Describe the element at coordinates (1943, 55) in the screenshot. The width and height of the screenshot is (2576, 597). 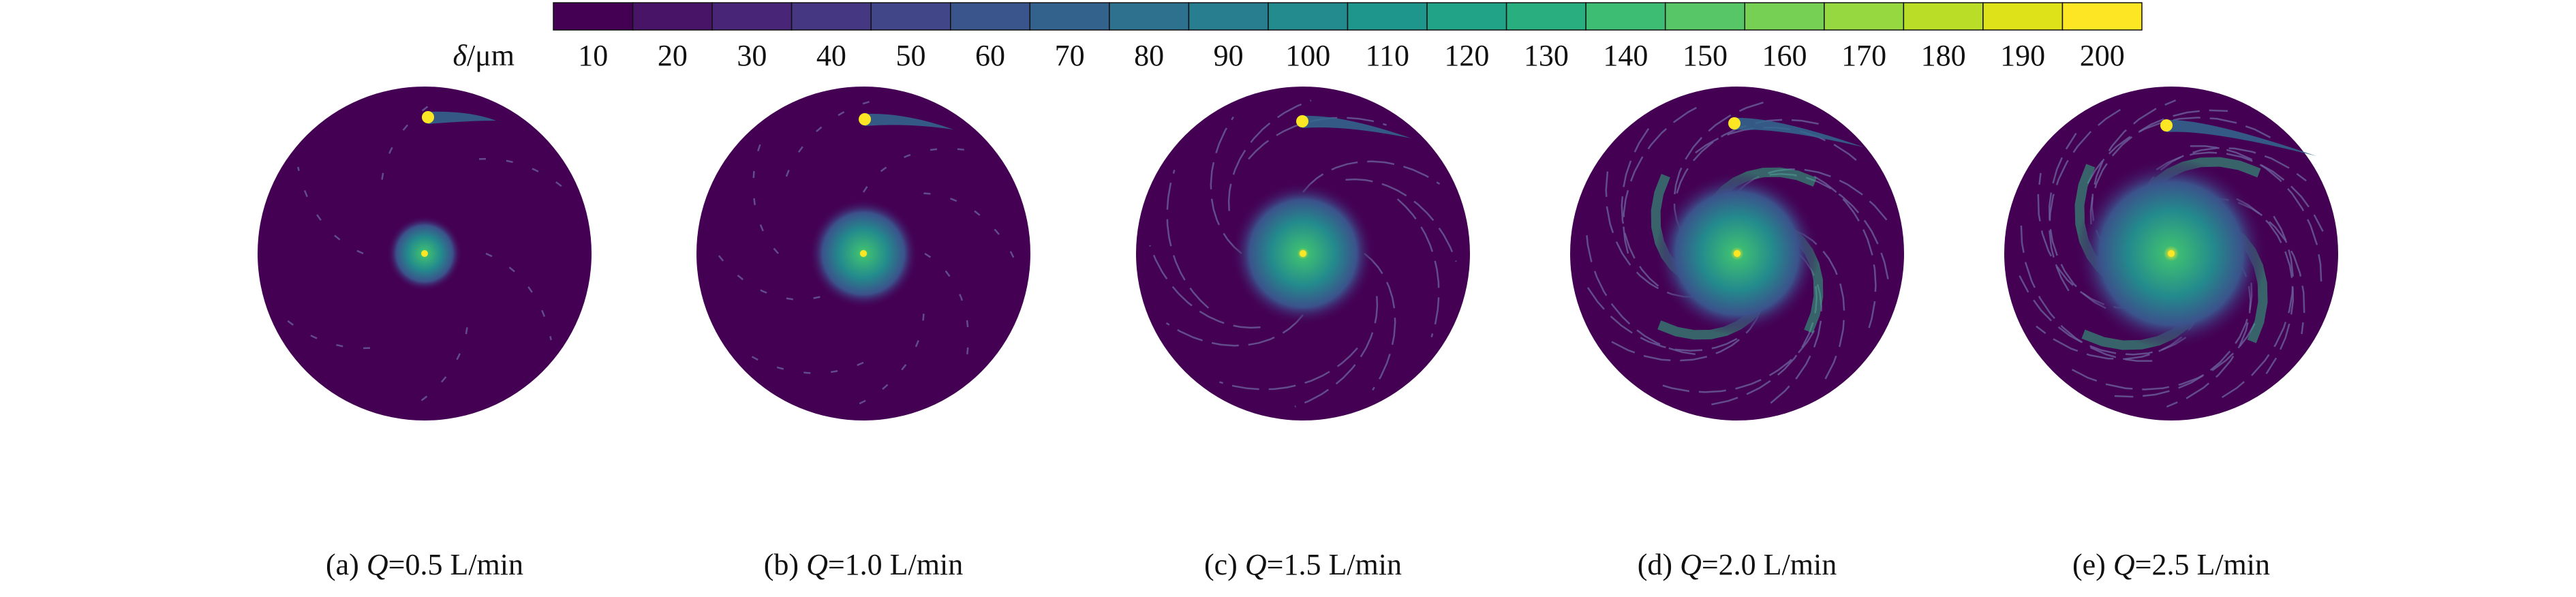
I see `colorbar-tick-label: 180` at that location.